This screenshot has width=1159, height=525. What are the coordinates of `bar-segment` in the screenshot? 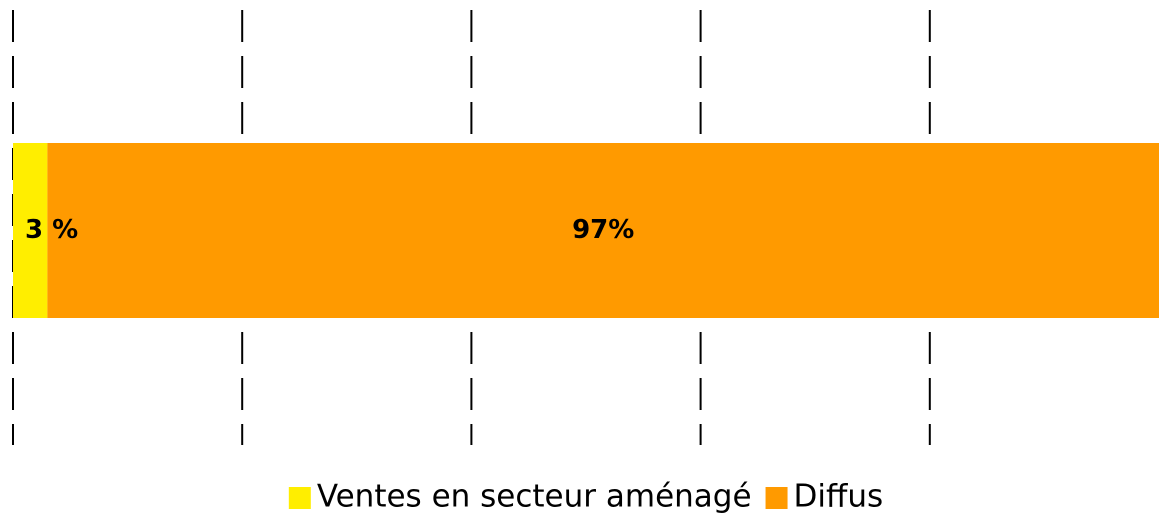 It's located at (30, 230).